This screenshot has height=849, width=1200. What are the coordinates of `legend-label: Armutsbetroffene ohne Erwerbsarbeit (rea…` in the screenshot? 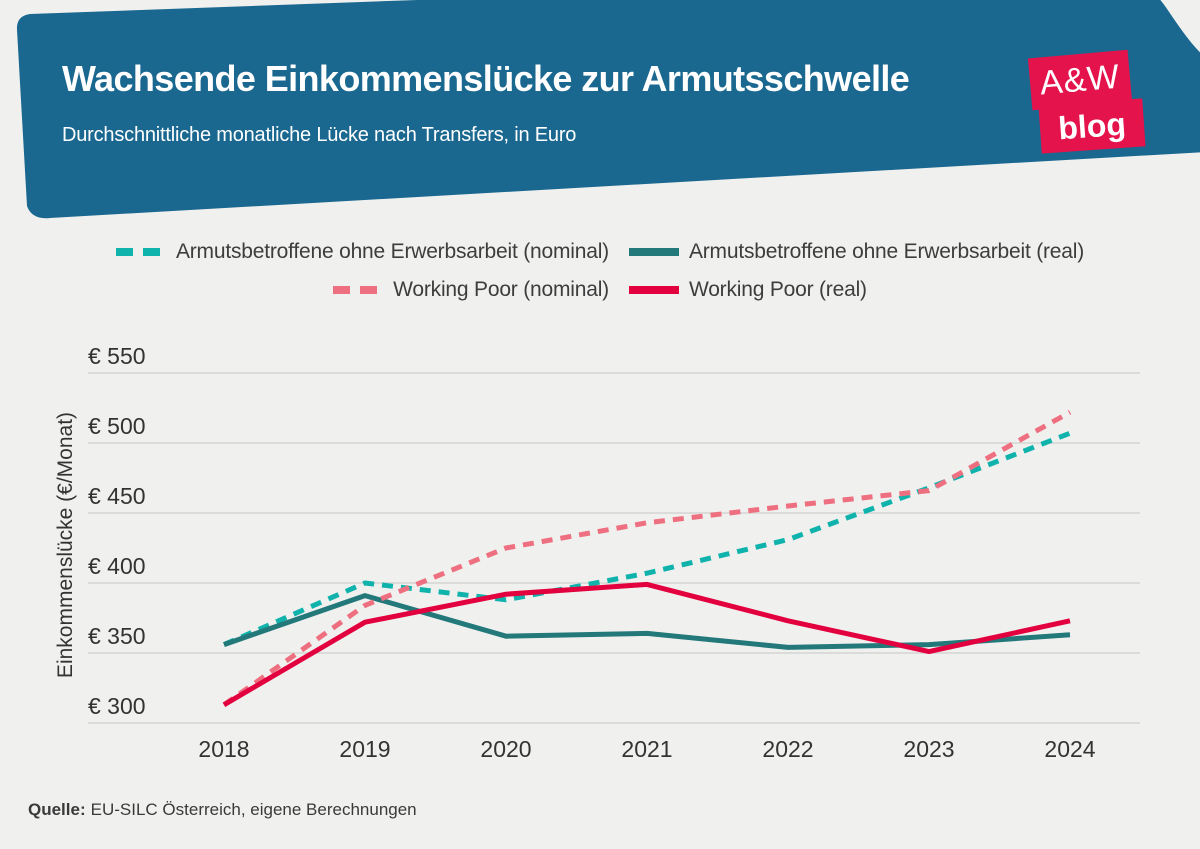 It's located at (886, 251).